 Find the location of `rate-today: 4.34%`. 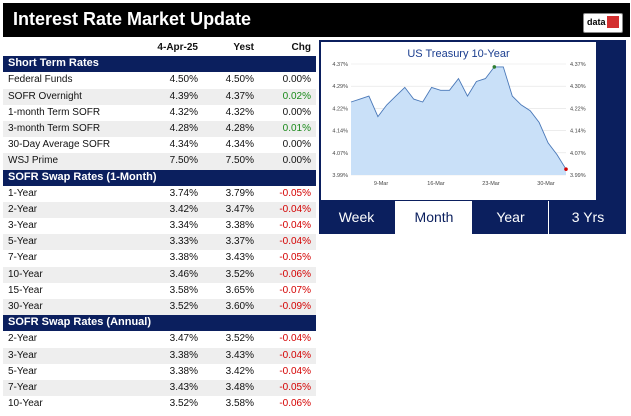

rate-today: 4.34% is located at coordinates (183, 145).